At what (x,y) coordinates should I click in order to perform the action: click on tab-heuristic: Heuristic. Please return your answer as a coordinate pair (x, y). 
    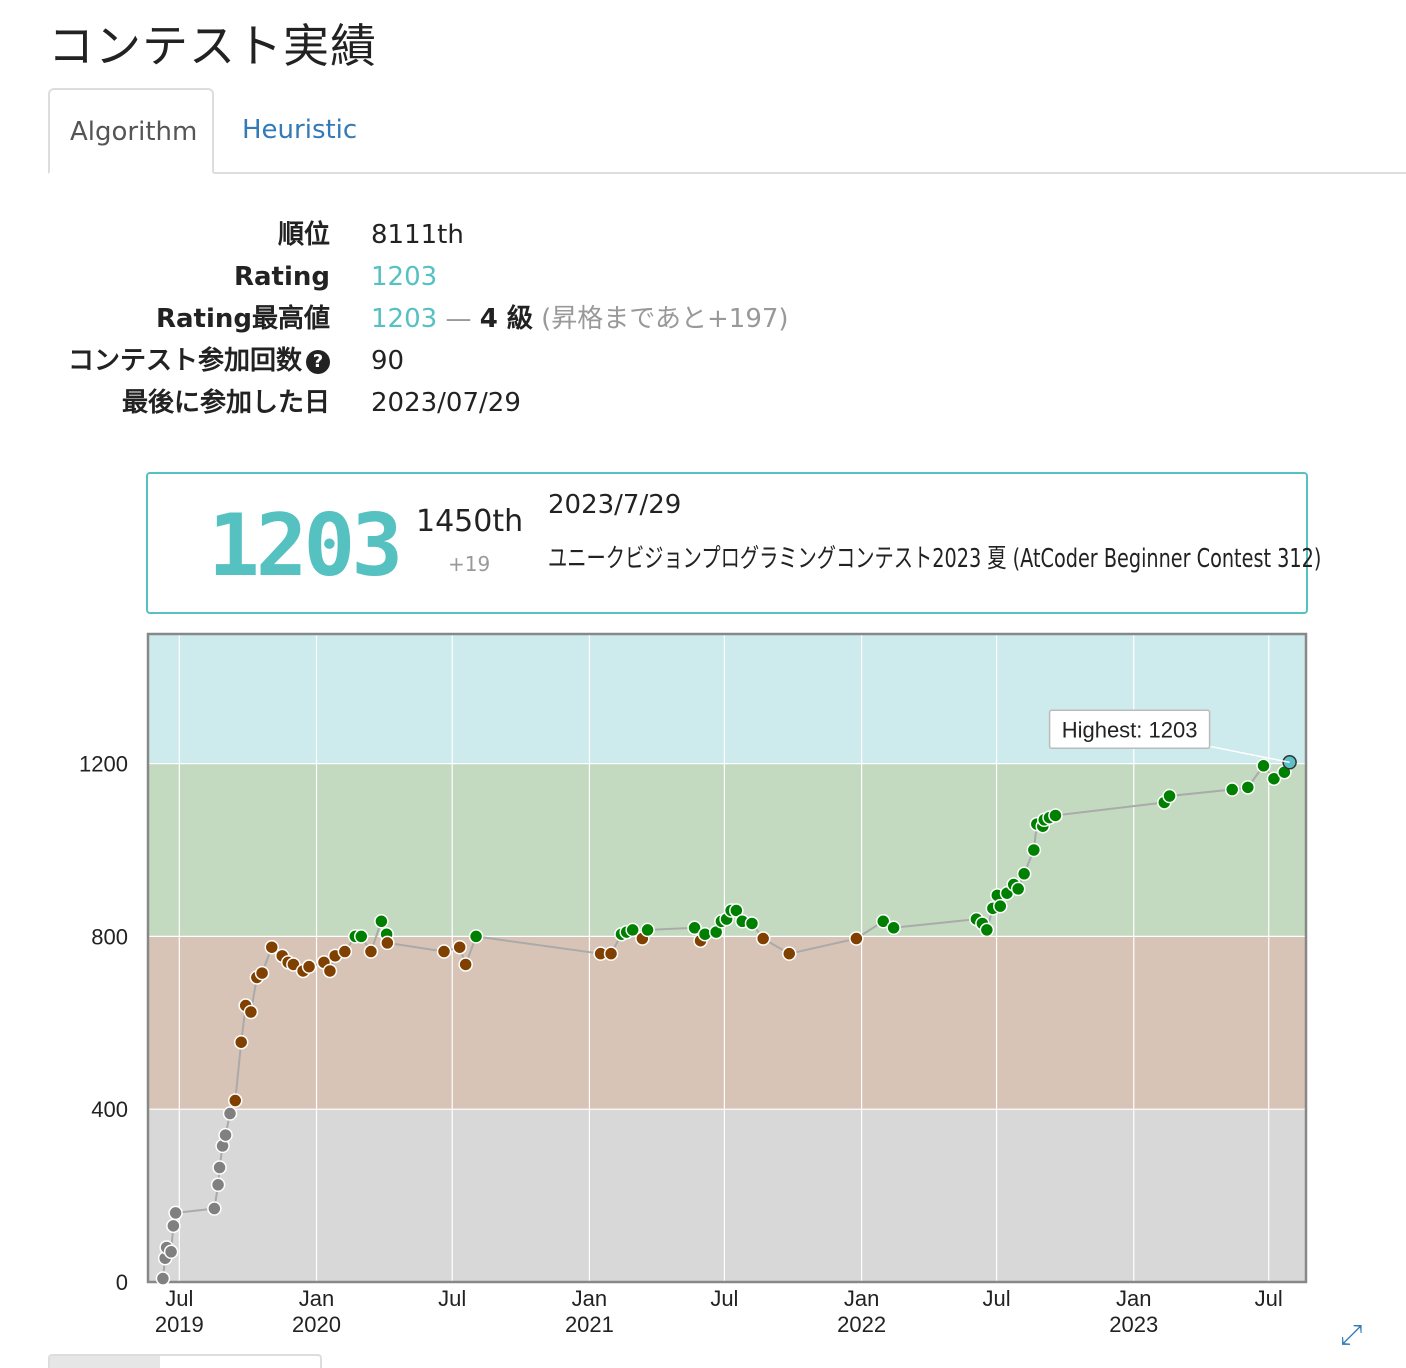
    Looking at the image, I should click on (300, 130).